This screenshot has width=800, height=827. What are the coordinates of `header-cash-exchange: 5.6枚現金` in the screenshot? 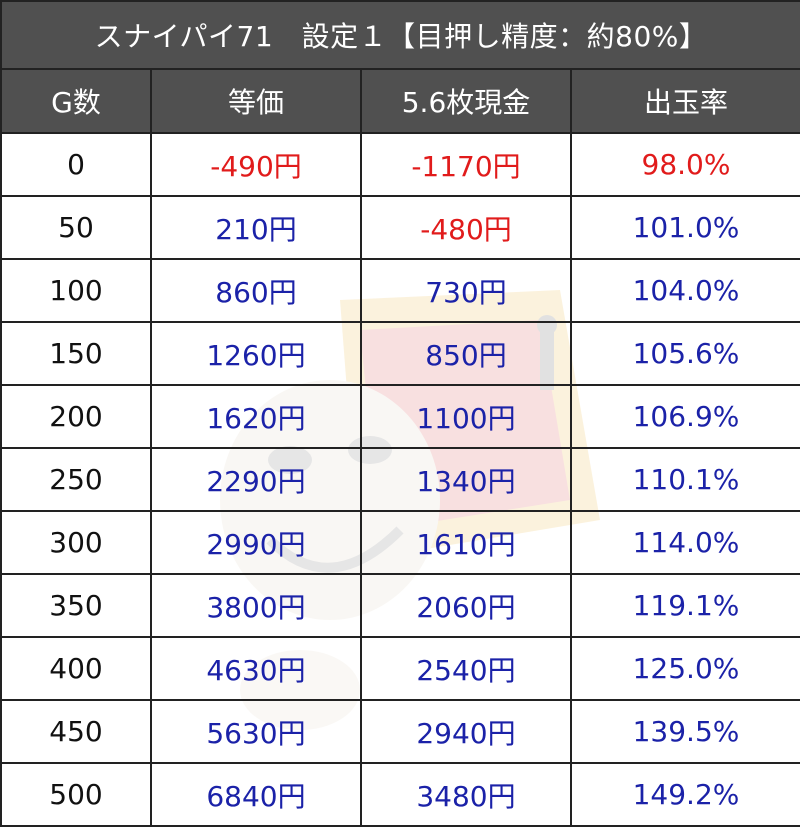 It's located at (466, 101).